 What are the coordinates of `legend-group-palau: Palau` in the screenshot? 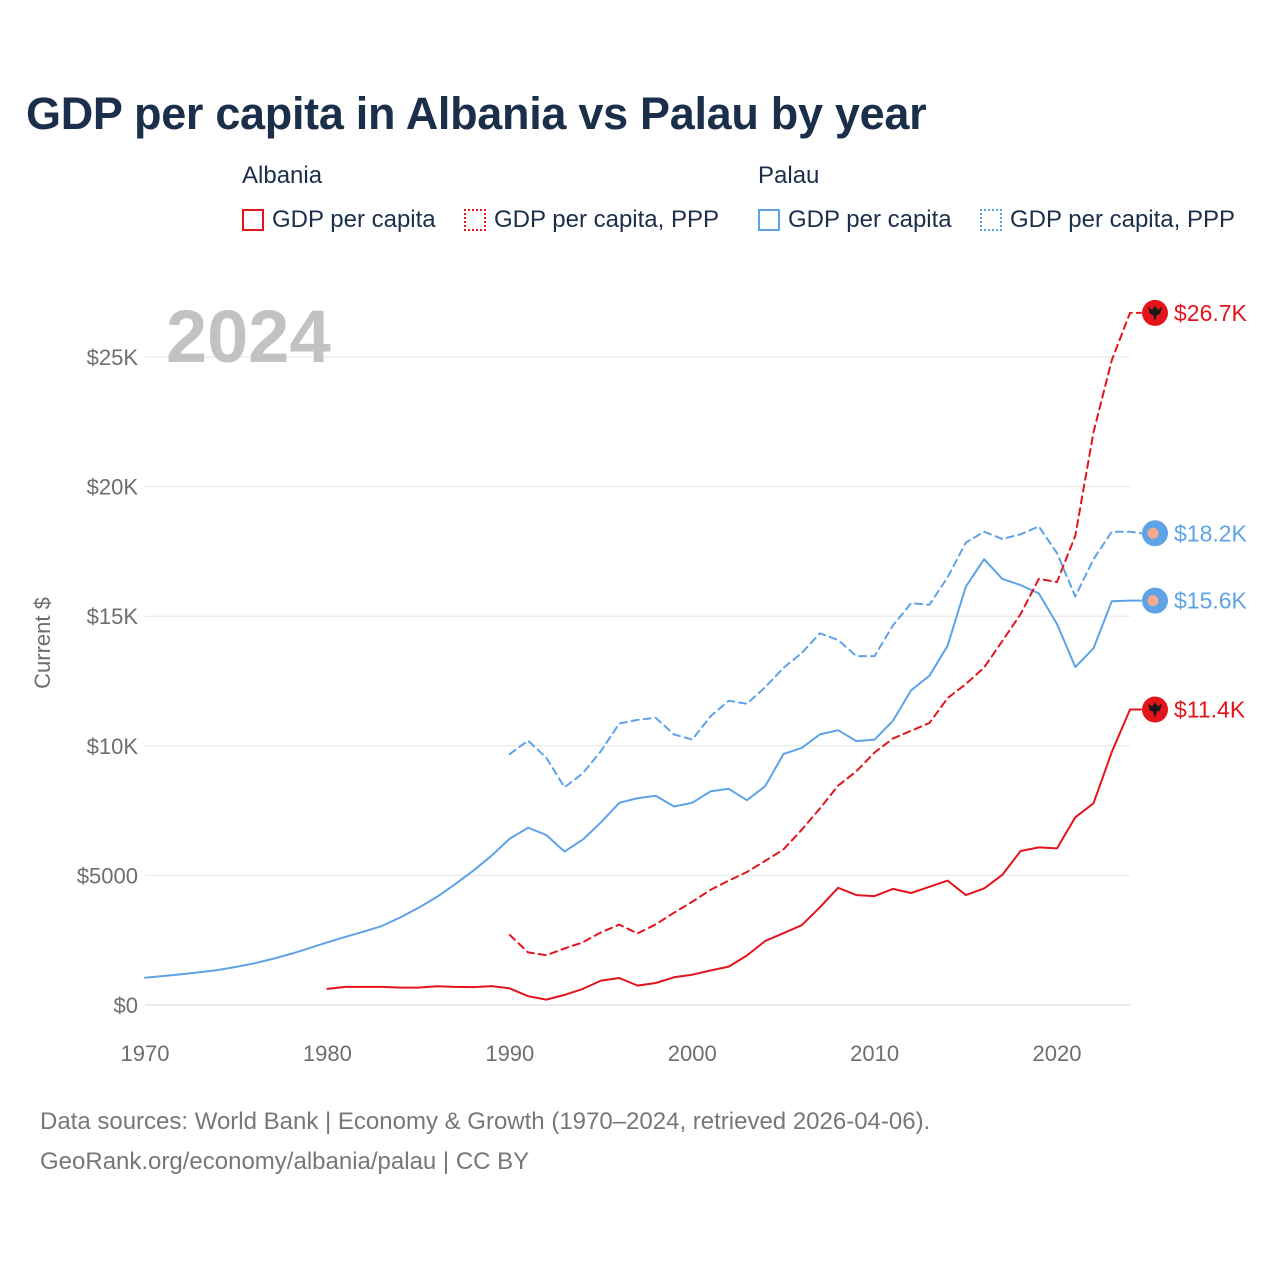 It's located at (789, 175).